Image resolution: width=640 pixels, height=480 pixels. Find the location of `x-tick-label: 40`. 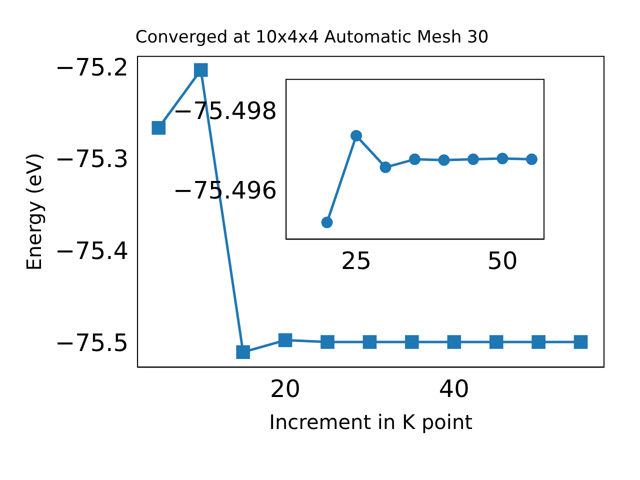

x-tick-label: 40 is located at coordinates (454, 388).